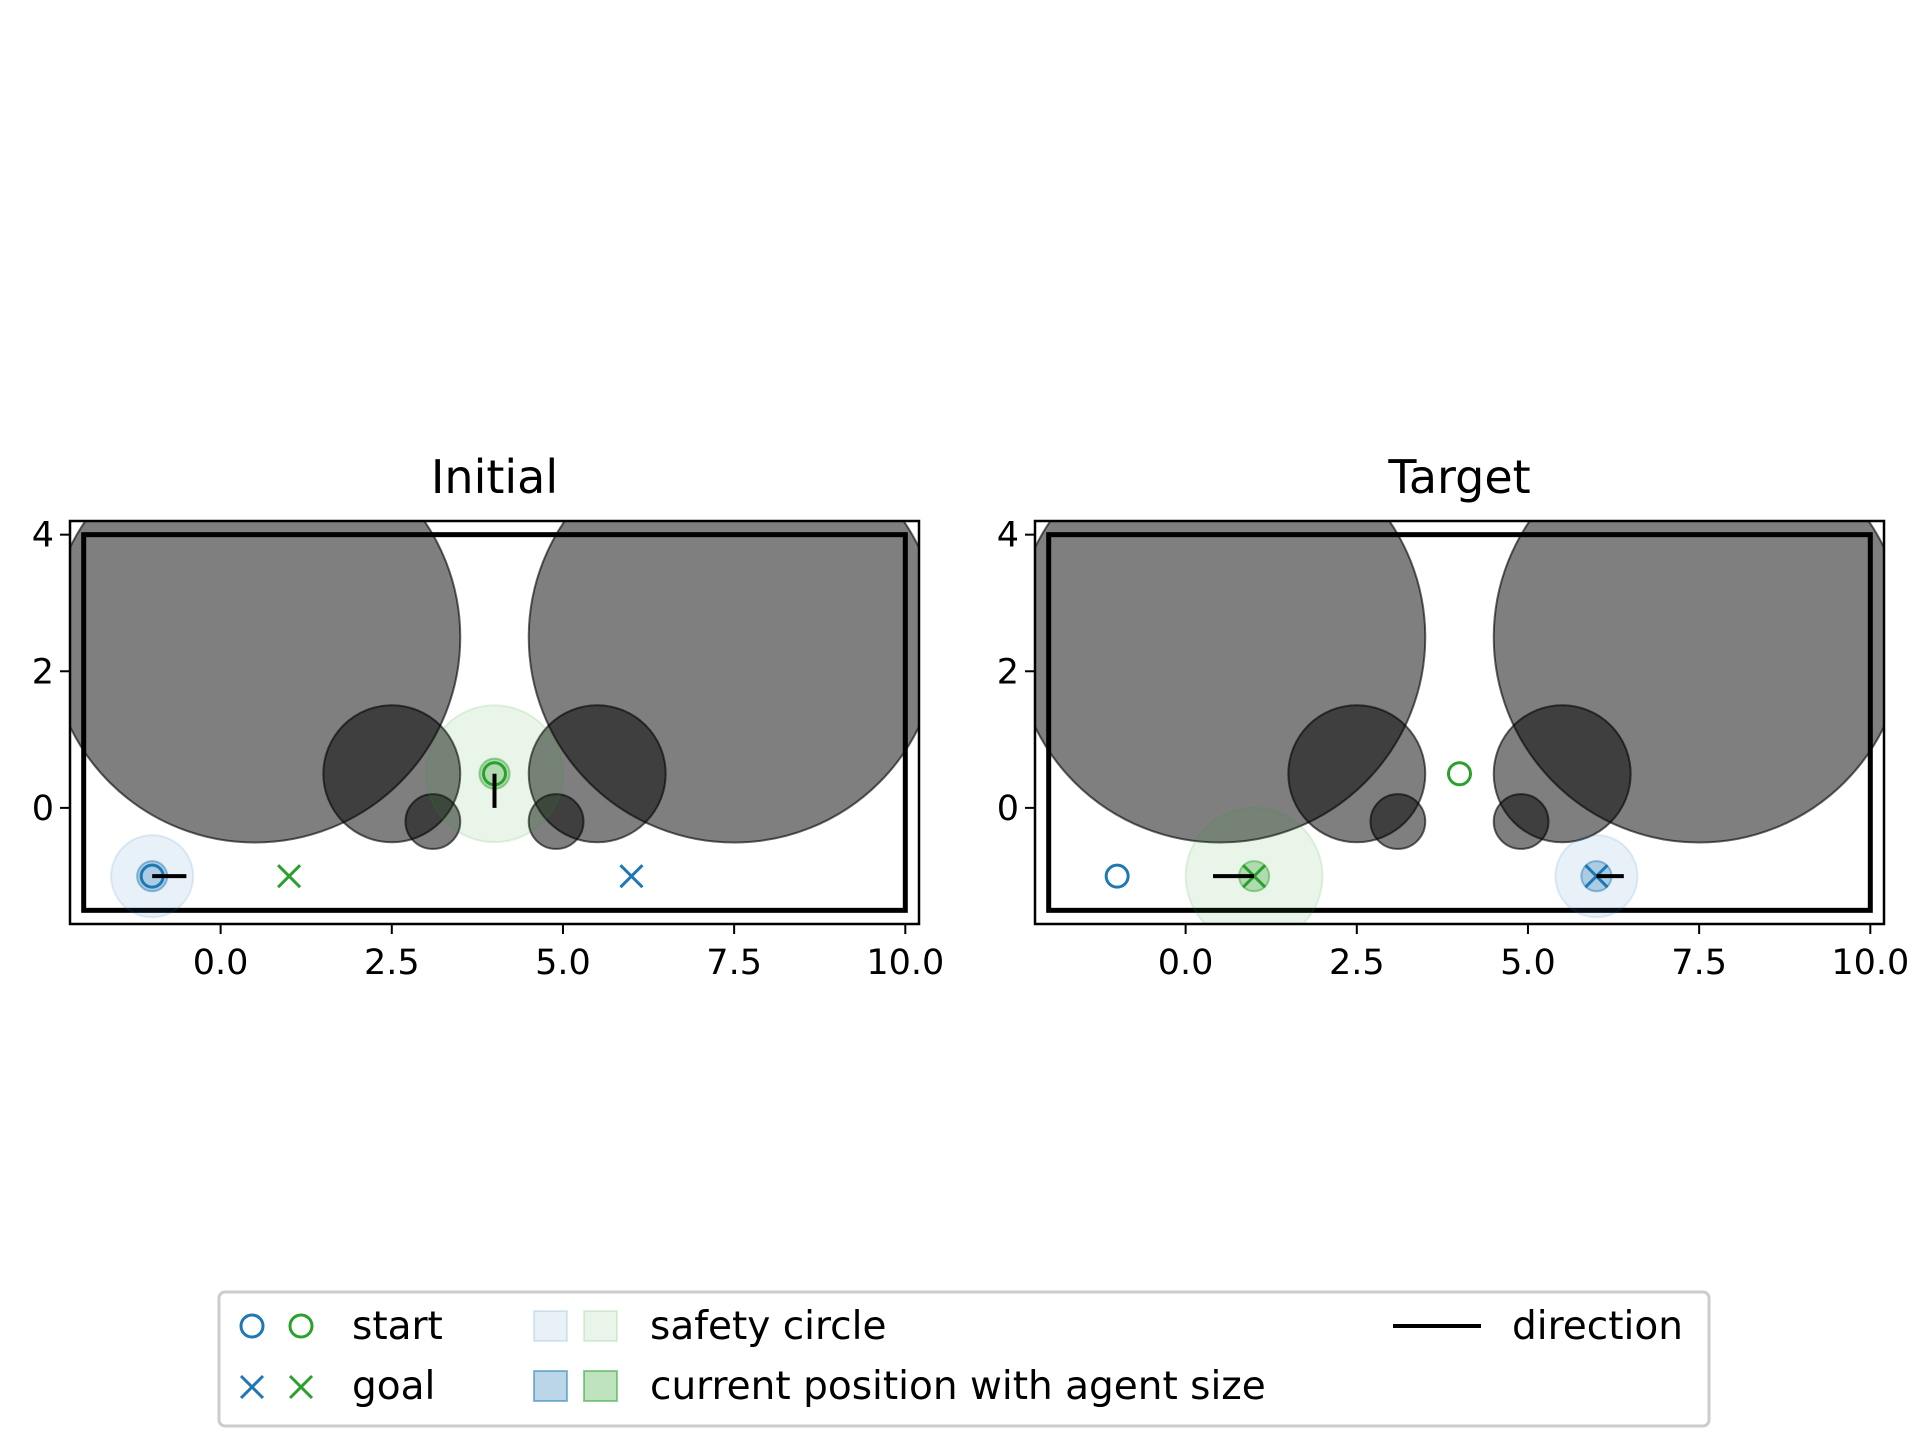 This screenshot has height=1440, width=1920. Describe the element at coordinates (600, 1386) in the screenshot. I see `legend-current-swatch-green` at that location.